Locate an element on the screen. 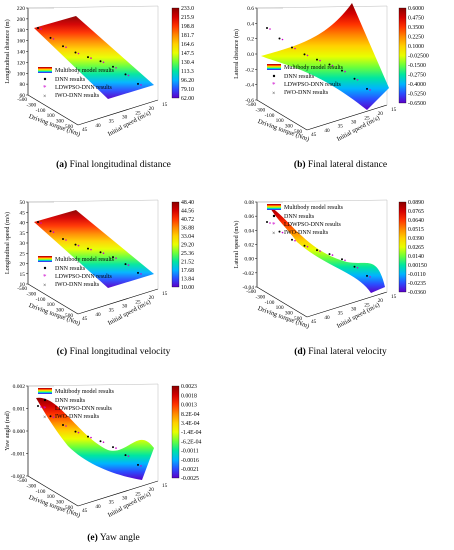 This screenshot has width=454, height=550. colorbar-tick-label: -0.0025 is located at coordinates (190, 479).